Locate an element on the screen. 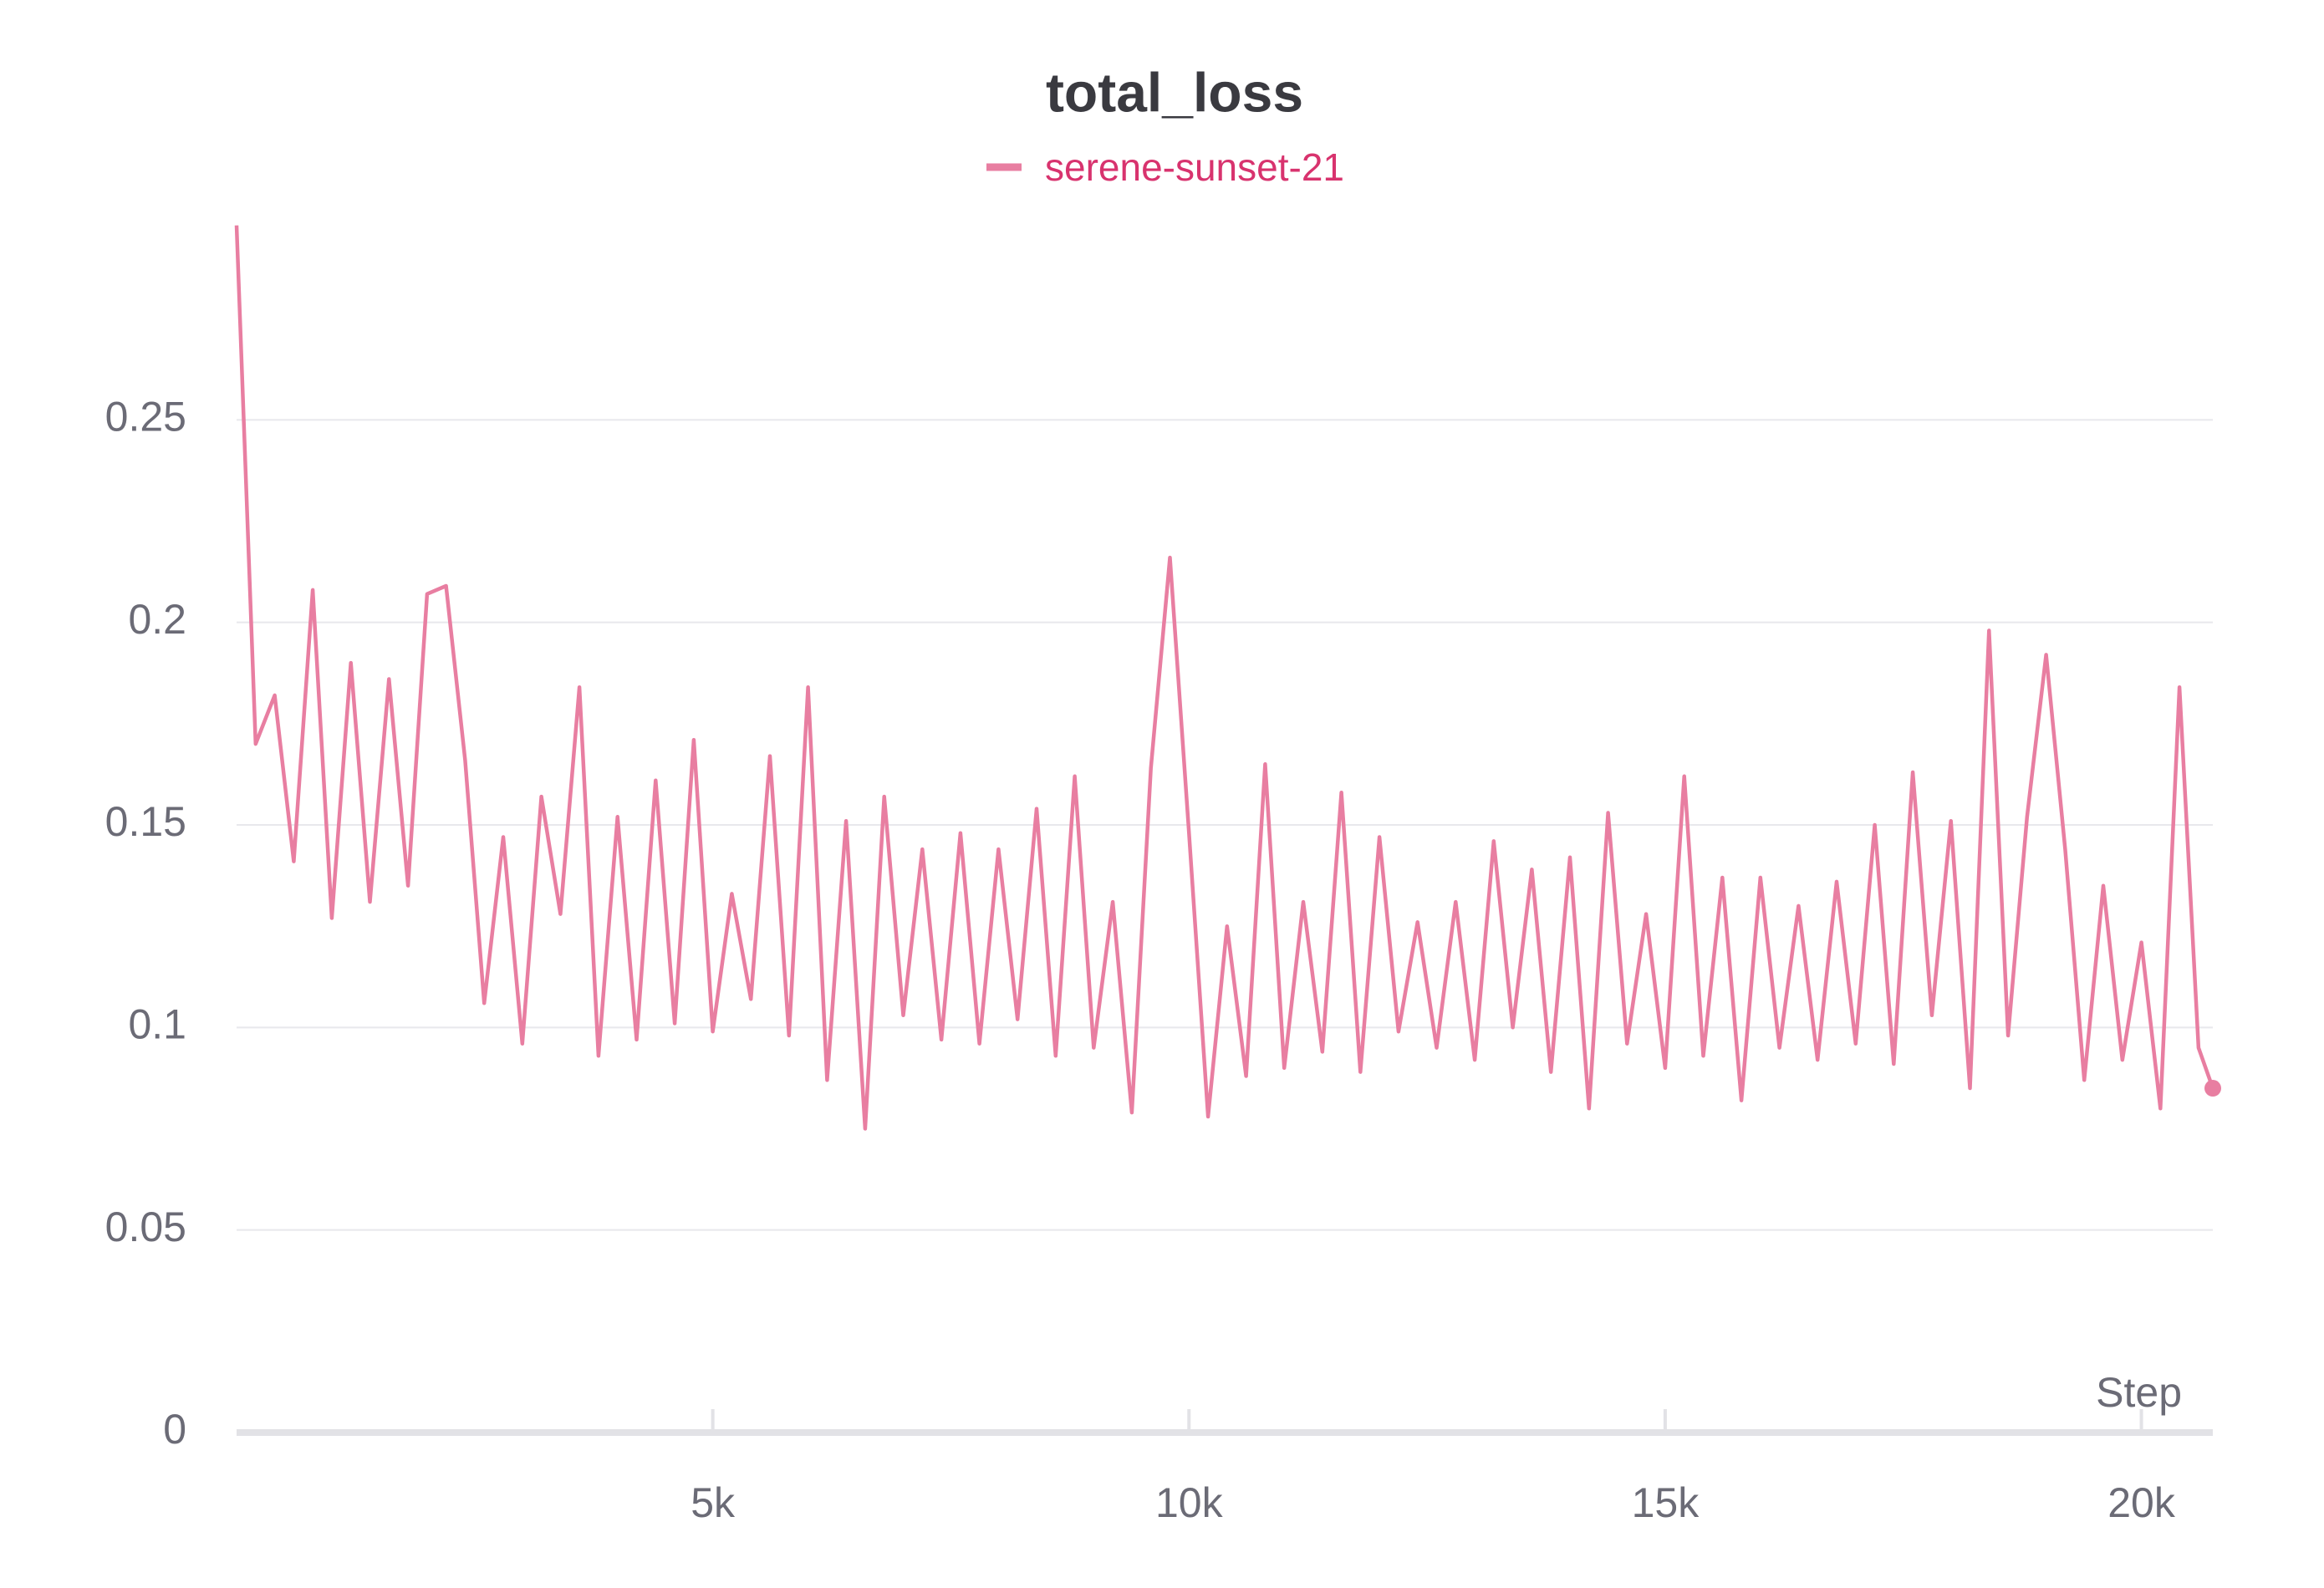  y-tick-label: 0.05 is located at coordinates (145, 1227).